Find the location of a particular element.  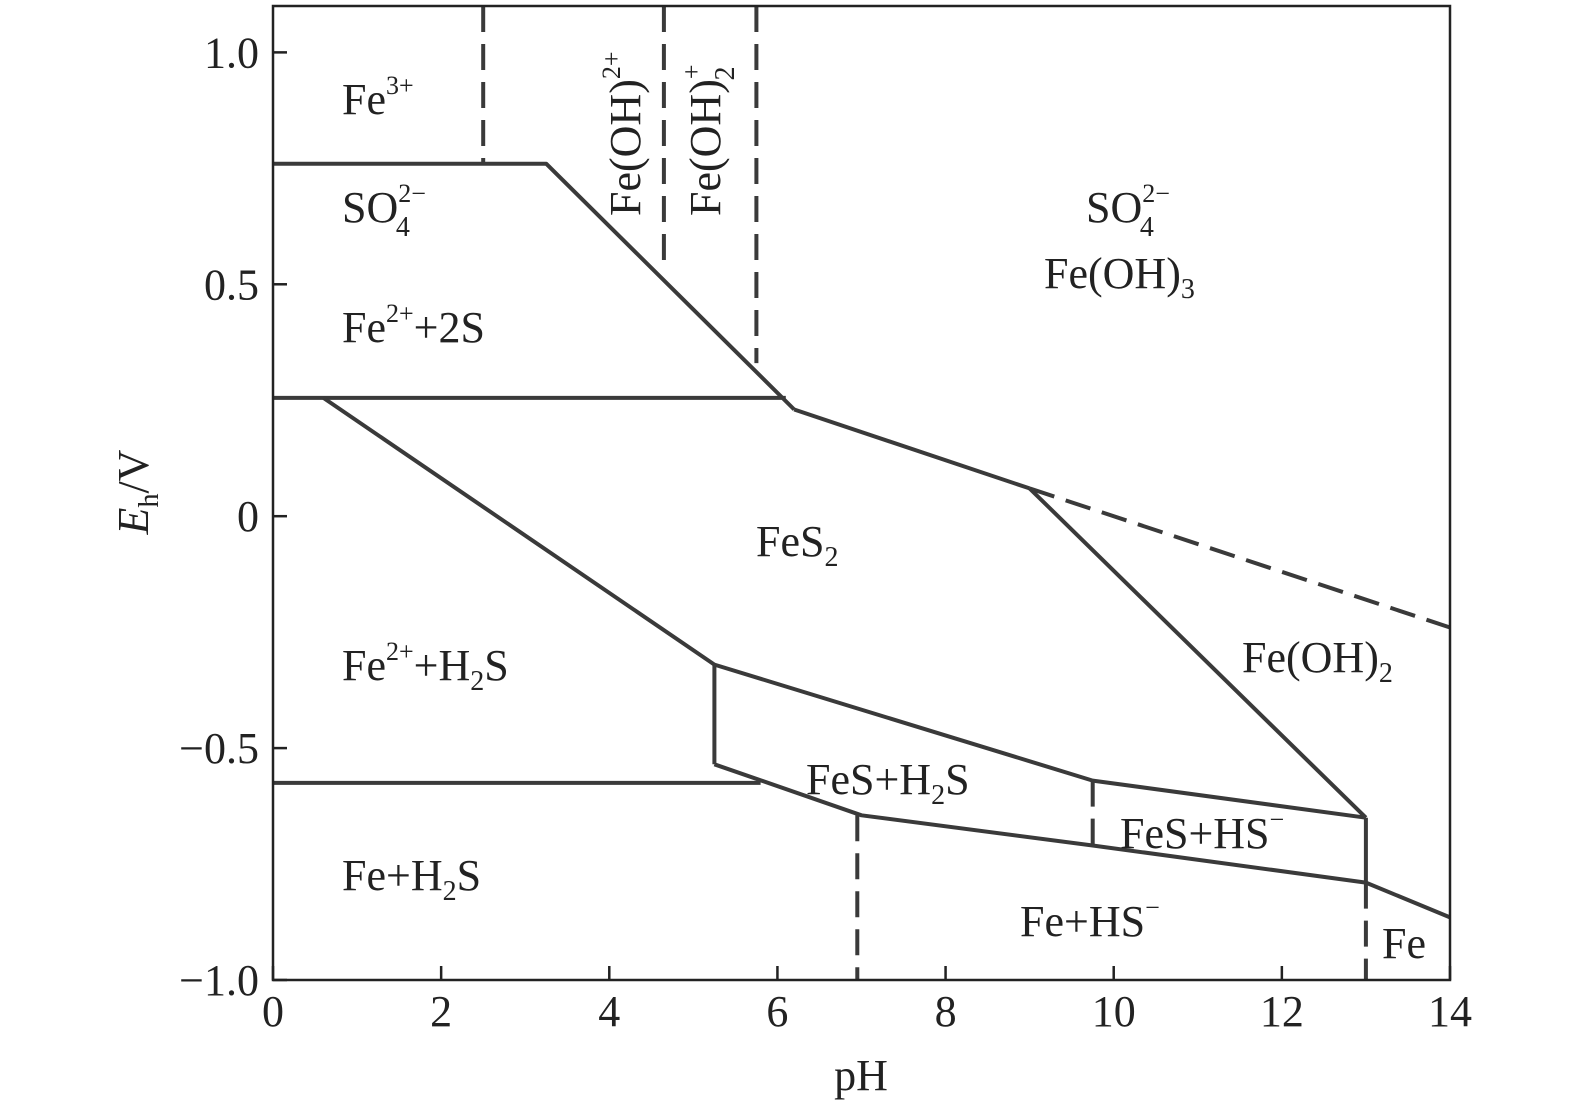

x-tick-label: 2 is located at coordinates (441, 1011).